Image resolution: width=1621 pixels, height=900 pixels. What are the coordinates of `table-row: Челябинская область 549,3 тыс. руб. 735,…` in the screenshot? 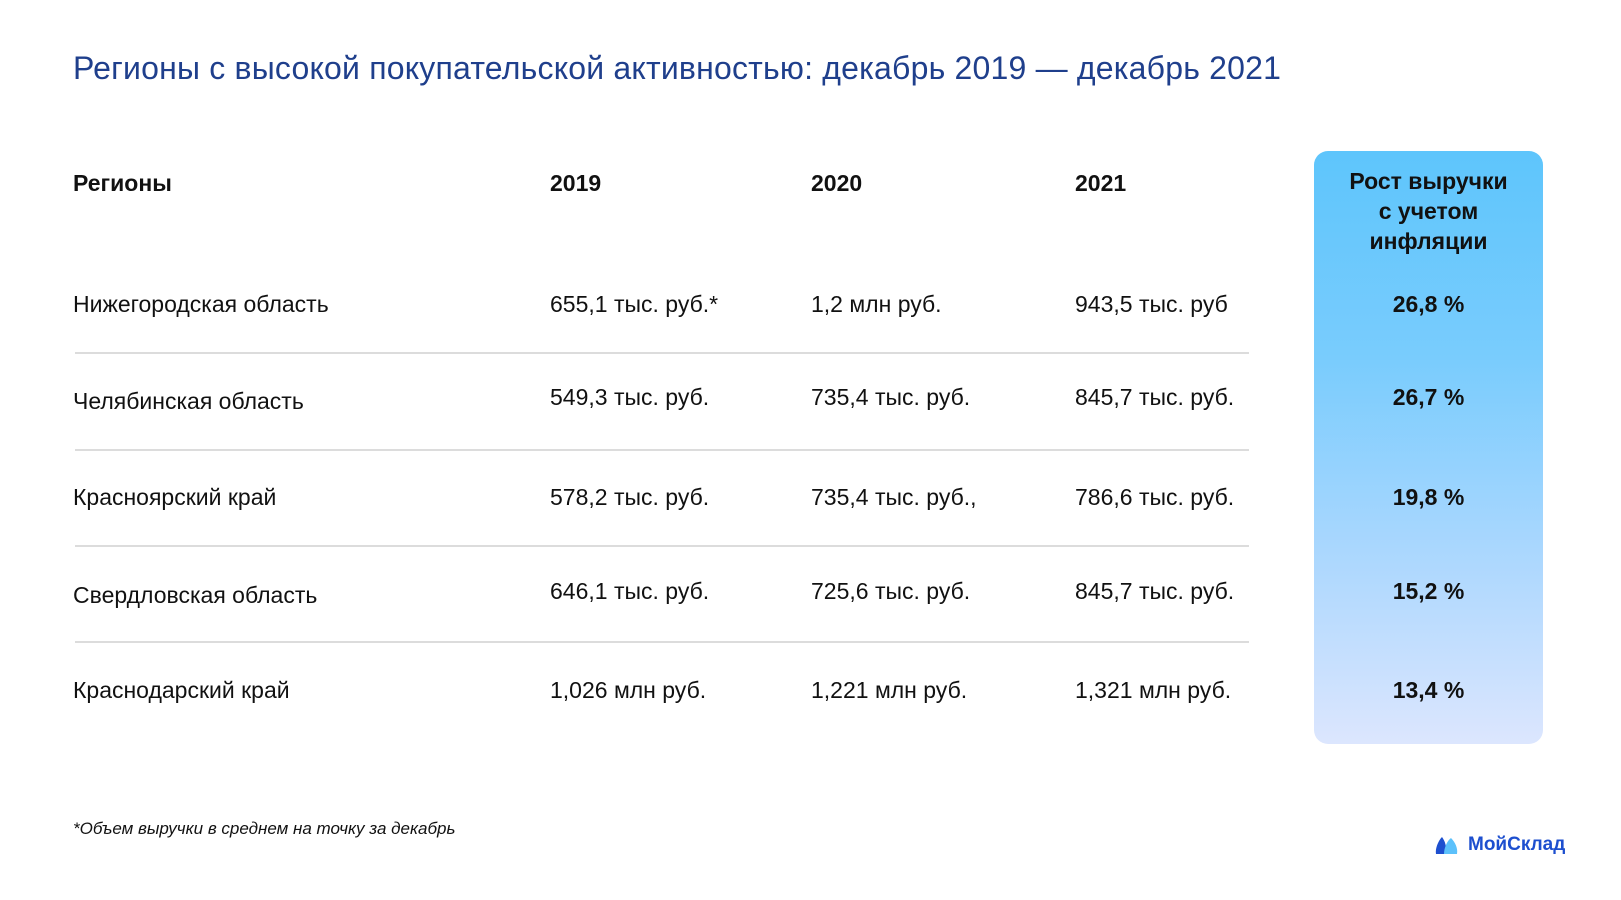 It's located at (810, 404).